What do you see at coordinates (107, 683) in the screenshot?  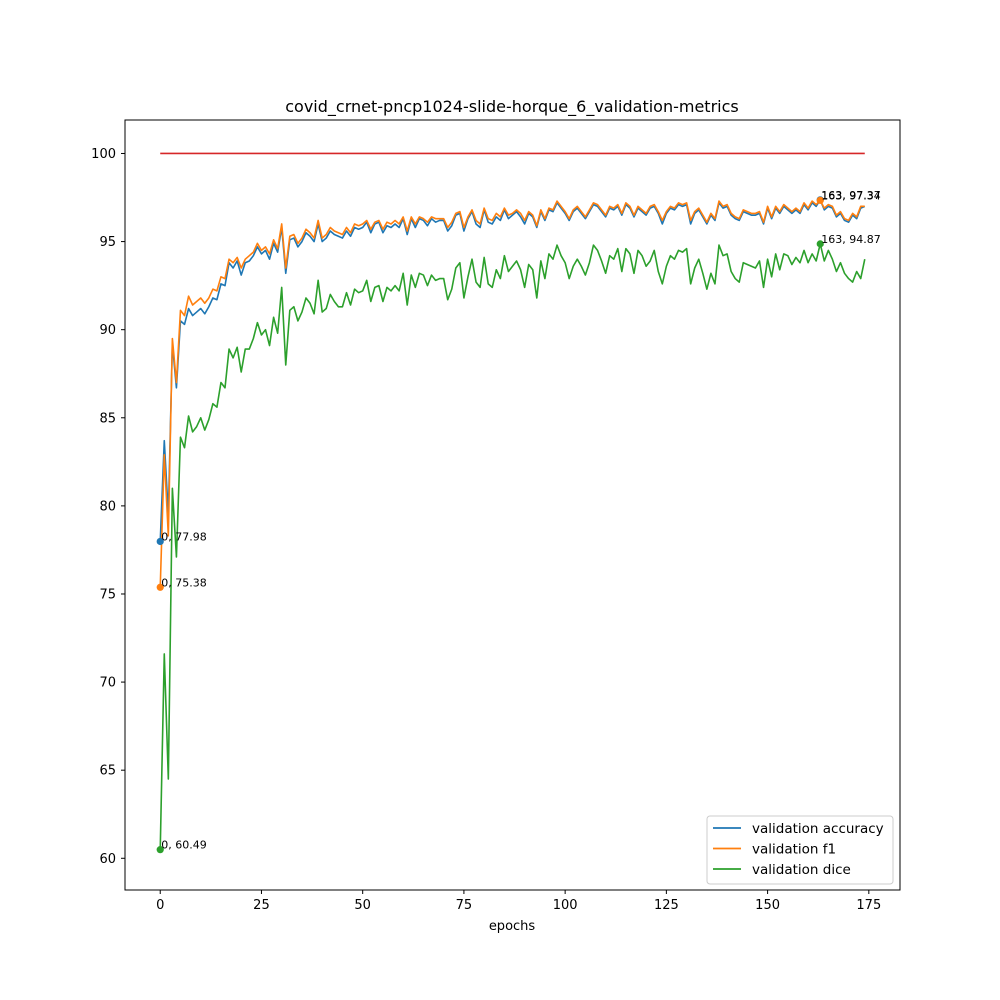 I see `y-tick-label-70: 70` at bounding box center [107, 683].